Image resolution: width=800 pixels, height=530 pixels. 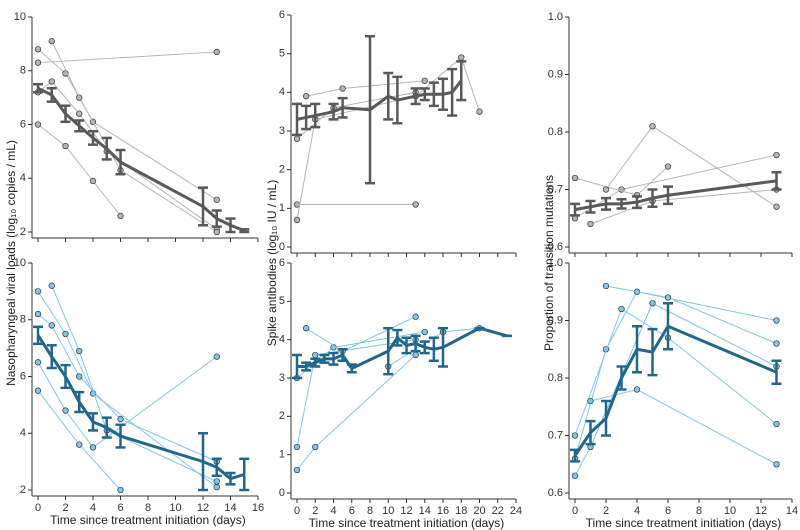 I want to click on x-tick-label: 14, so click(x=230, y=508).